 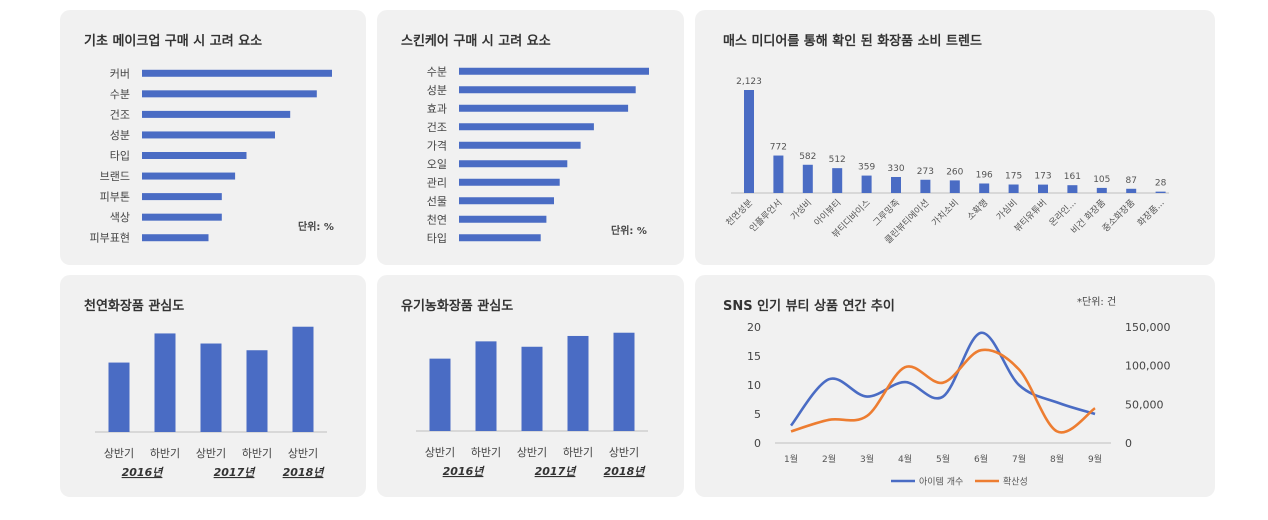 What do you see at coordinates (941, 482) in the screenshot?
I see `legend-label: 아이템 개수` at bounding box center [941, 482].